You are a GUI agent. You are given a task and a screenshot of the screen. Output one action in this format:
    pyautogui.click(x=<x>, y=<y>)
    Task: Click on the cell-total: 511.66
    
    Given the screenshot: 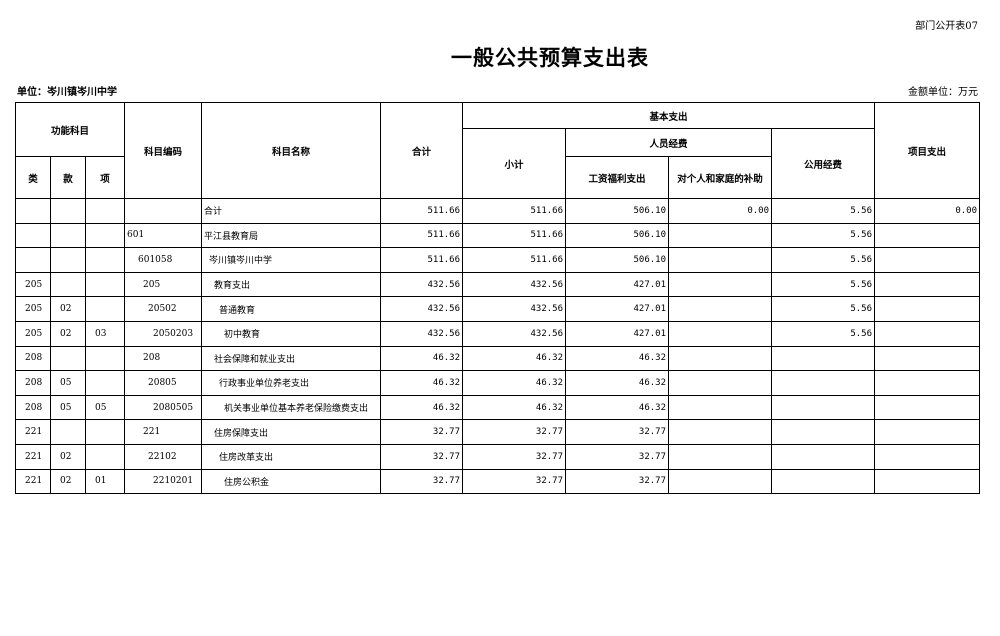 What is the action you would take?
    pyautogui.click(x=421, y=235)
    